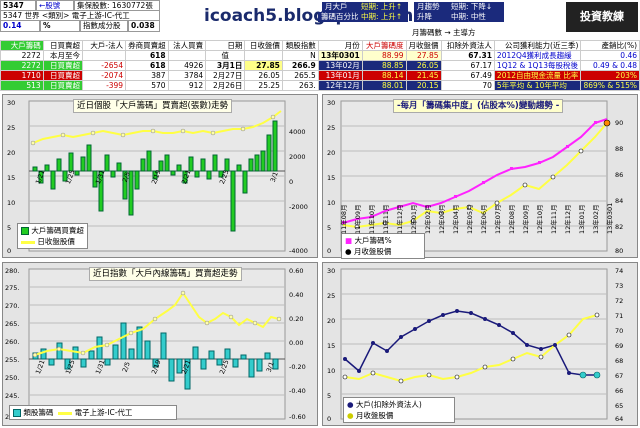  Describe the element at coordinates (602, 17) in the screenshot. I see `logo: 投資教練` at that location.